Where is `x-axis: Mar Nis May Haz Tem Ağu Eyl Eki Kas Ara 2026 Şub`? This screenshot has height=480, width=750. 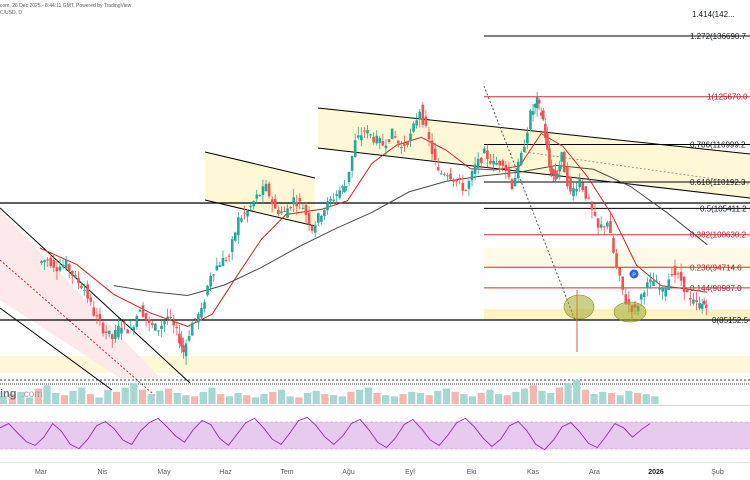
x-axis: Mar Nis May Haz Tem Ağu Eyl Eki Kas Ara 2026 Şub is located at coordinates (379, 472).